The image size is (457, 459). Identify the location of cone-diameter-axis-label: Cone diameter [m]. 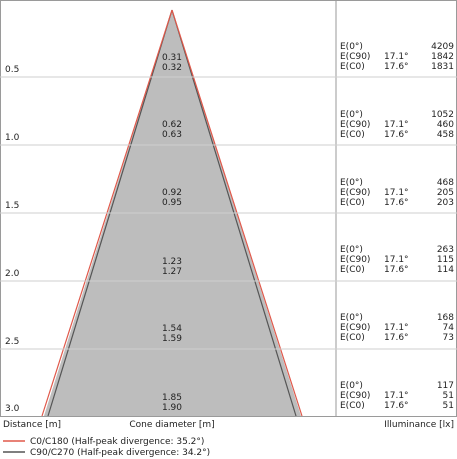
(171, 425).